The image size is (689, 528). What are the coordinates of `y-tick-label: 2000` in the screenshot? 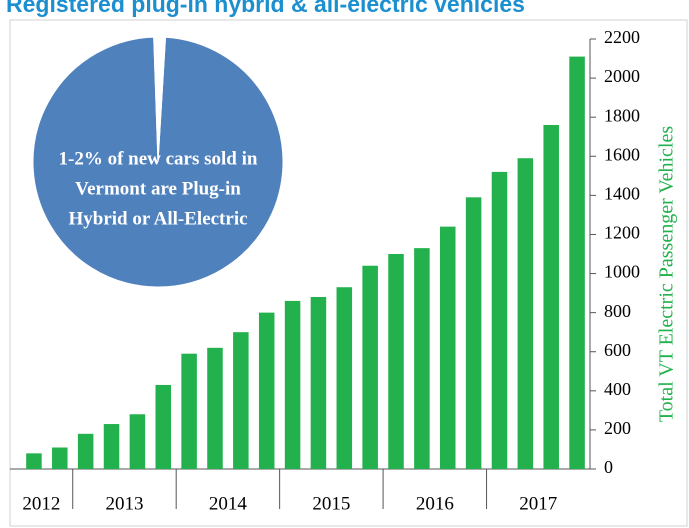 It's located at (622, 76).